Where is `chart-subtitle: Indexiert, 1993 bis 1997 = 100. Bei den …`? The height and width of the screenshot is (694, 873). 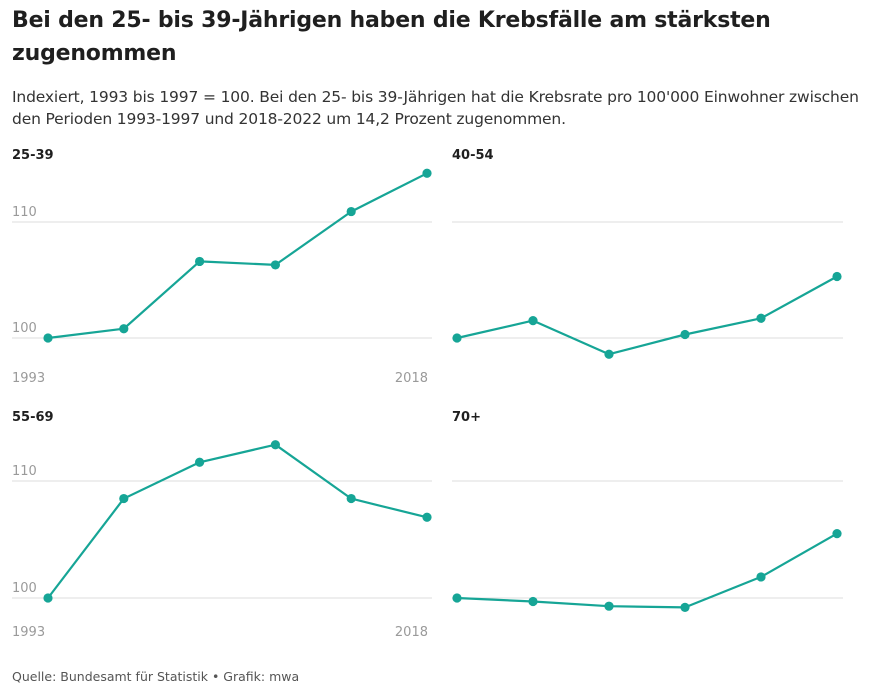 chart-subtitle: Indexiert, 1993 bis 1997 = 100. Bei den … is located at coordinates (435, 108).